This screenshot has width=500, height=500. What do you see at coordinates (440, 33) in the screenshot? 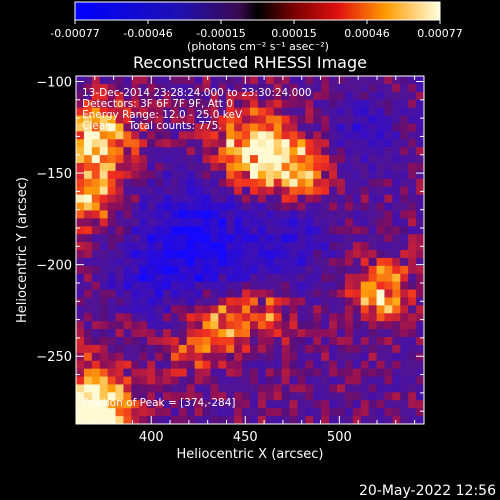
I see `colorbar-tick-6: 0.00077` at bounding box center [440, 33].